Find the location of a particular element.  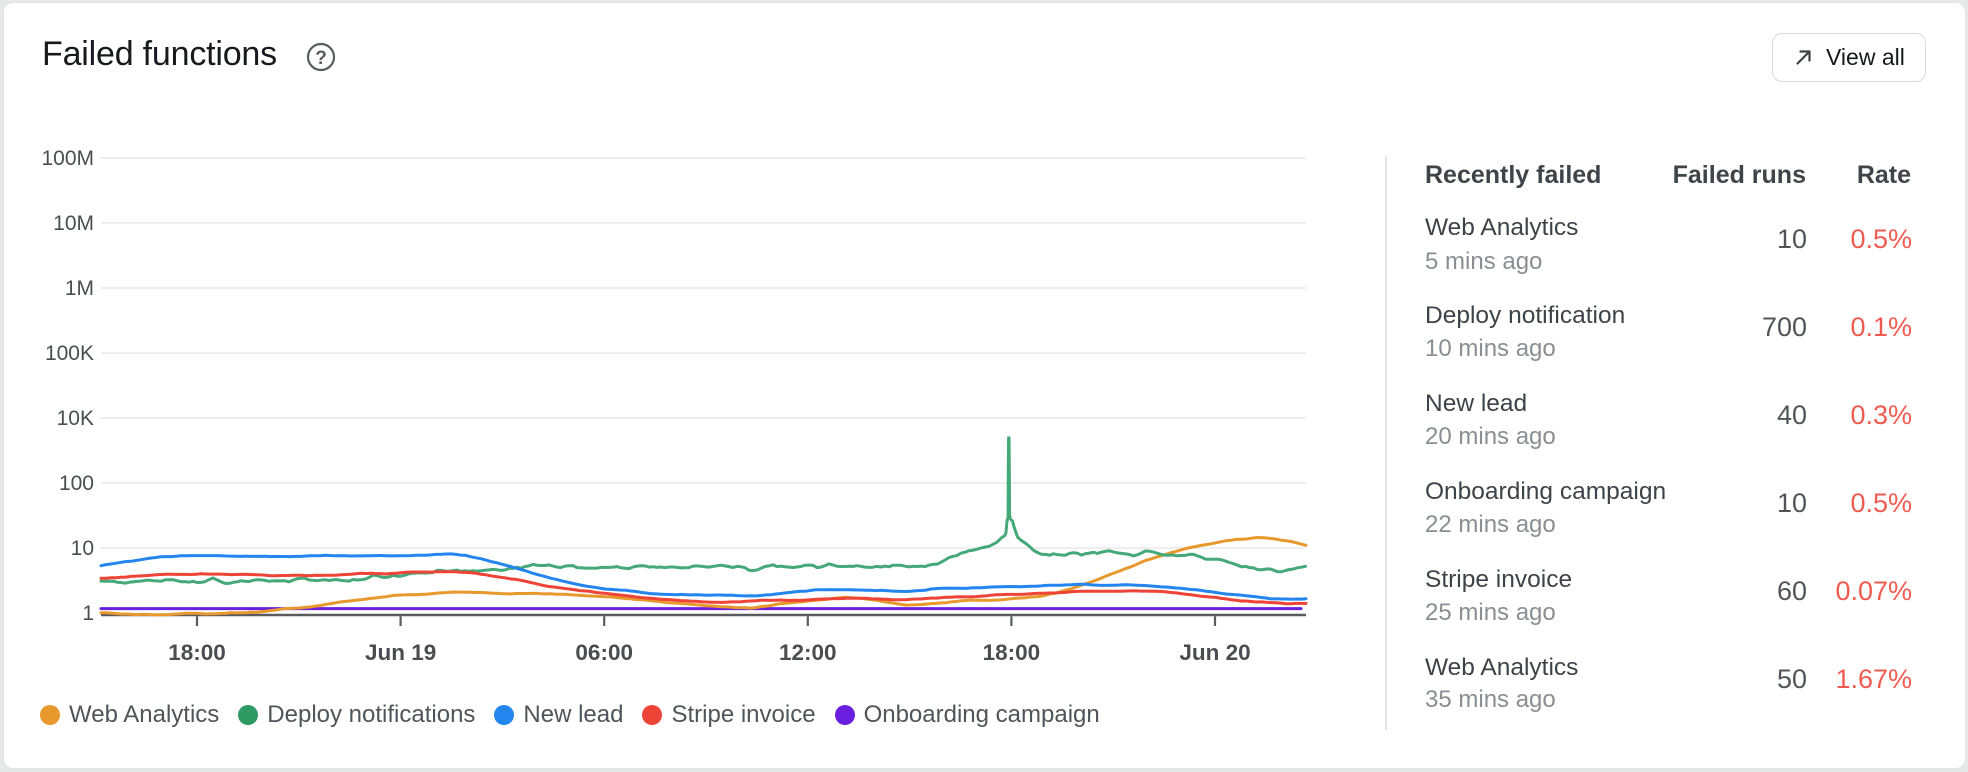

svg-text: 100K is located at coordinates (69, 353).